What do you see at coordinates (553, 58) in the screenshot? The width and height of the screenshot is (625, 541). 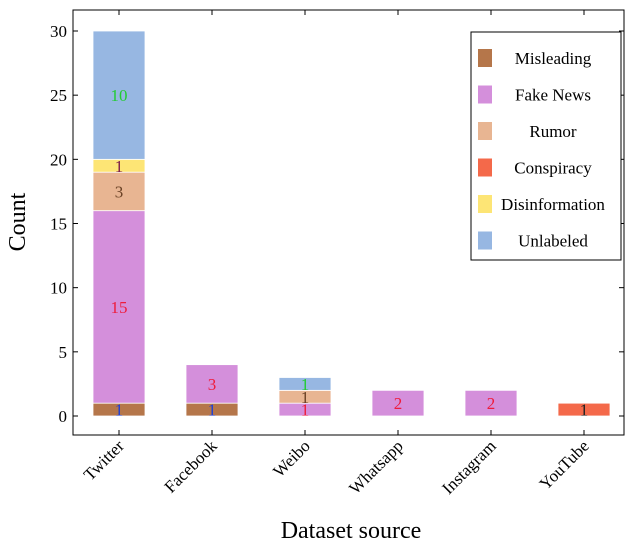 I see `legend-label: Misleading` at bounding box center [553, 58].